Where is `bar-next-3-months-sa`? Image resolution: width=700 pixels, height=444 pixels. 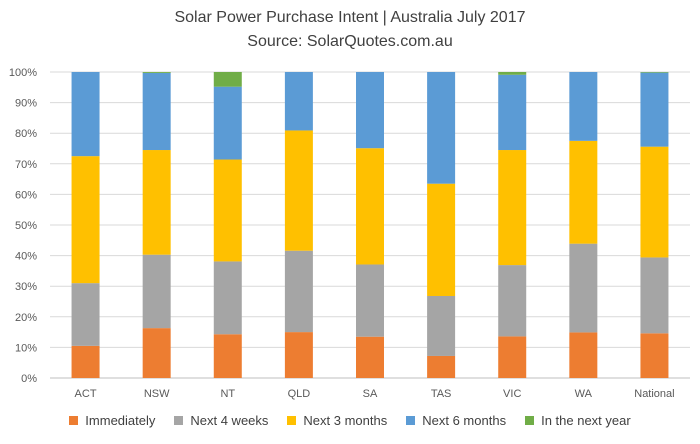 bar-next-3-months-sa is located at coordinates (370, 206).